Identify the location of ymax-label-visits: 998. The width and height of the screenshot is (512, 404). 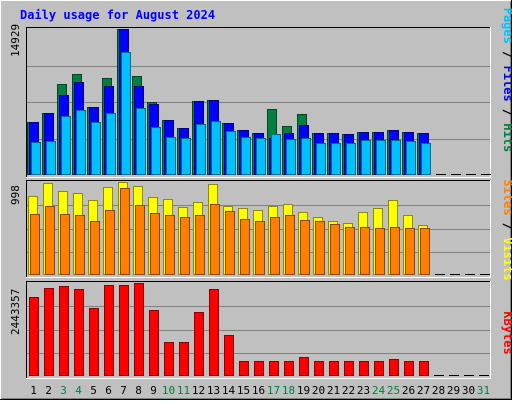
(15, 195).